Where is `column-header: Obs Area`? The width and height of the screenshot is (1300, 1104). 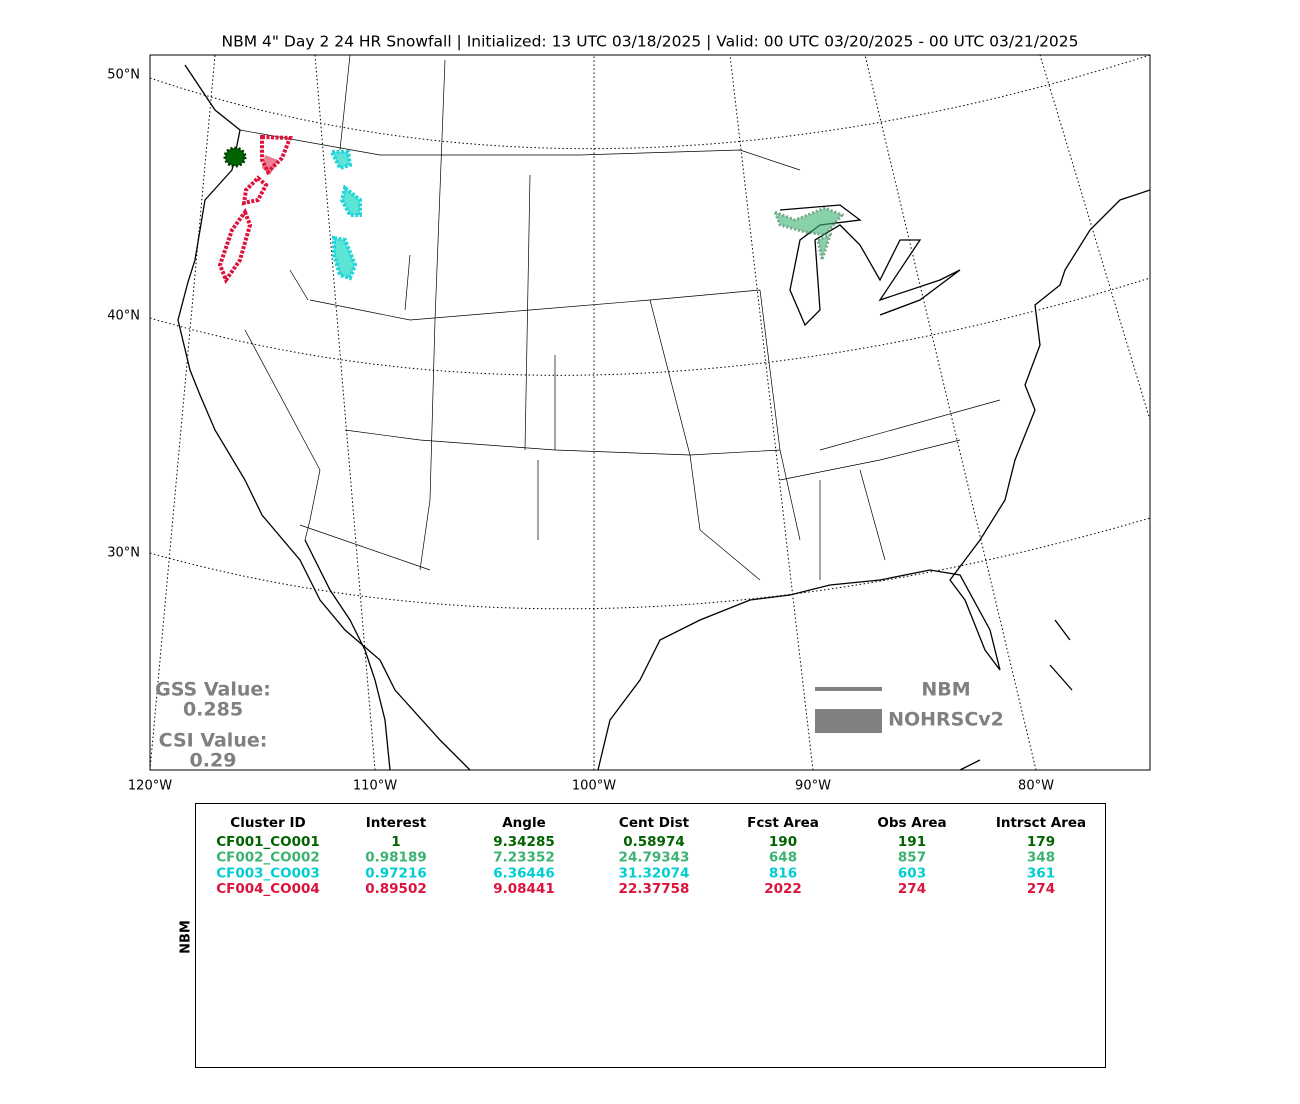
column-header: Obs Area is located at coordinates (911, 823).